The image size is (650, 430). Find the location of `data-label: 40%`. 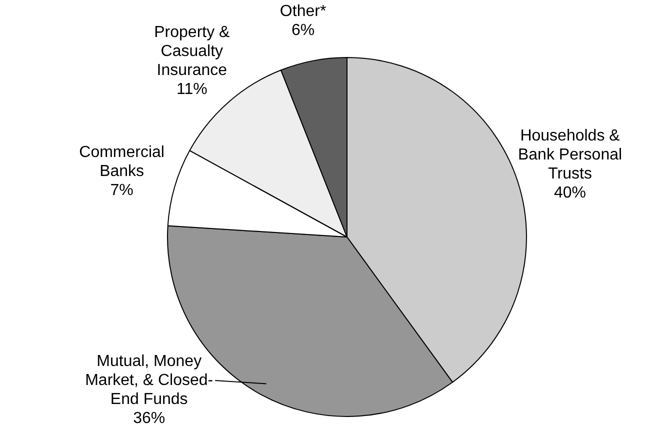

data-label: 40% is located at coordinates (570, 193).